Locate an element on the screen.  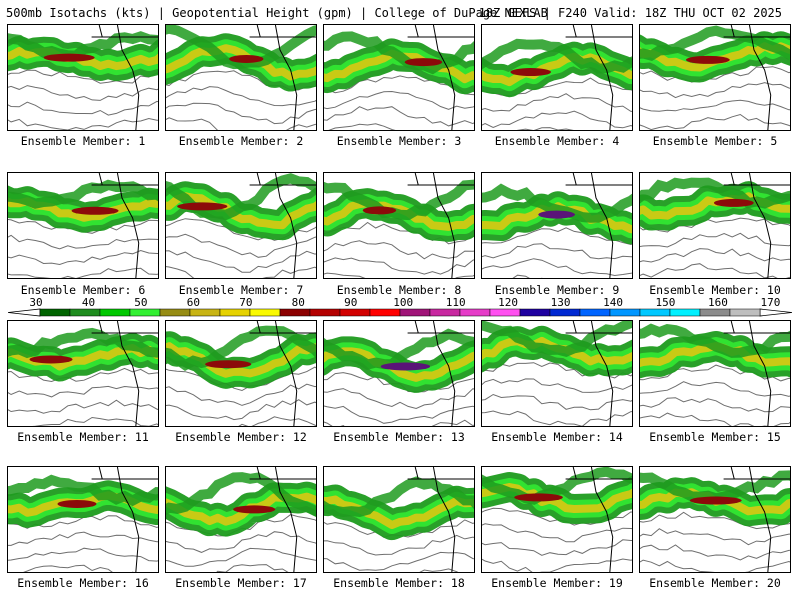
ensemble-member-label: Ensemble Member: 2 is located at coordinates (241, 141).